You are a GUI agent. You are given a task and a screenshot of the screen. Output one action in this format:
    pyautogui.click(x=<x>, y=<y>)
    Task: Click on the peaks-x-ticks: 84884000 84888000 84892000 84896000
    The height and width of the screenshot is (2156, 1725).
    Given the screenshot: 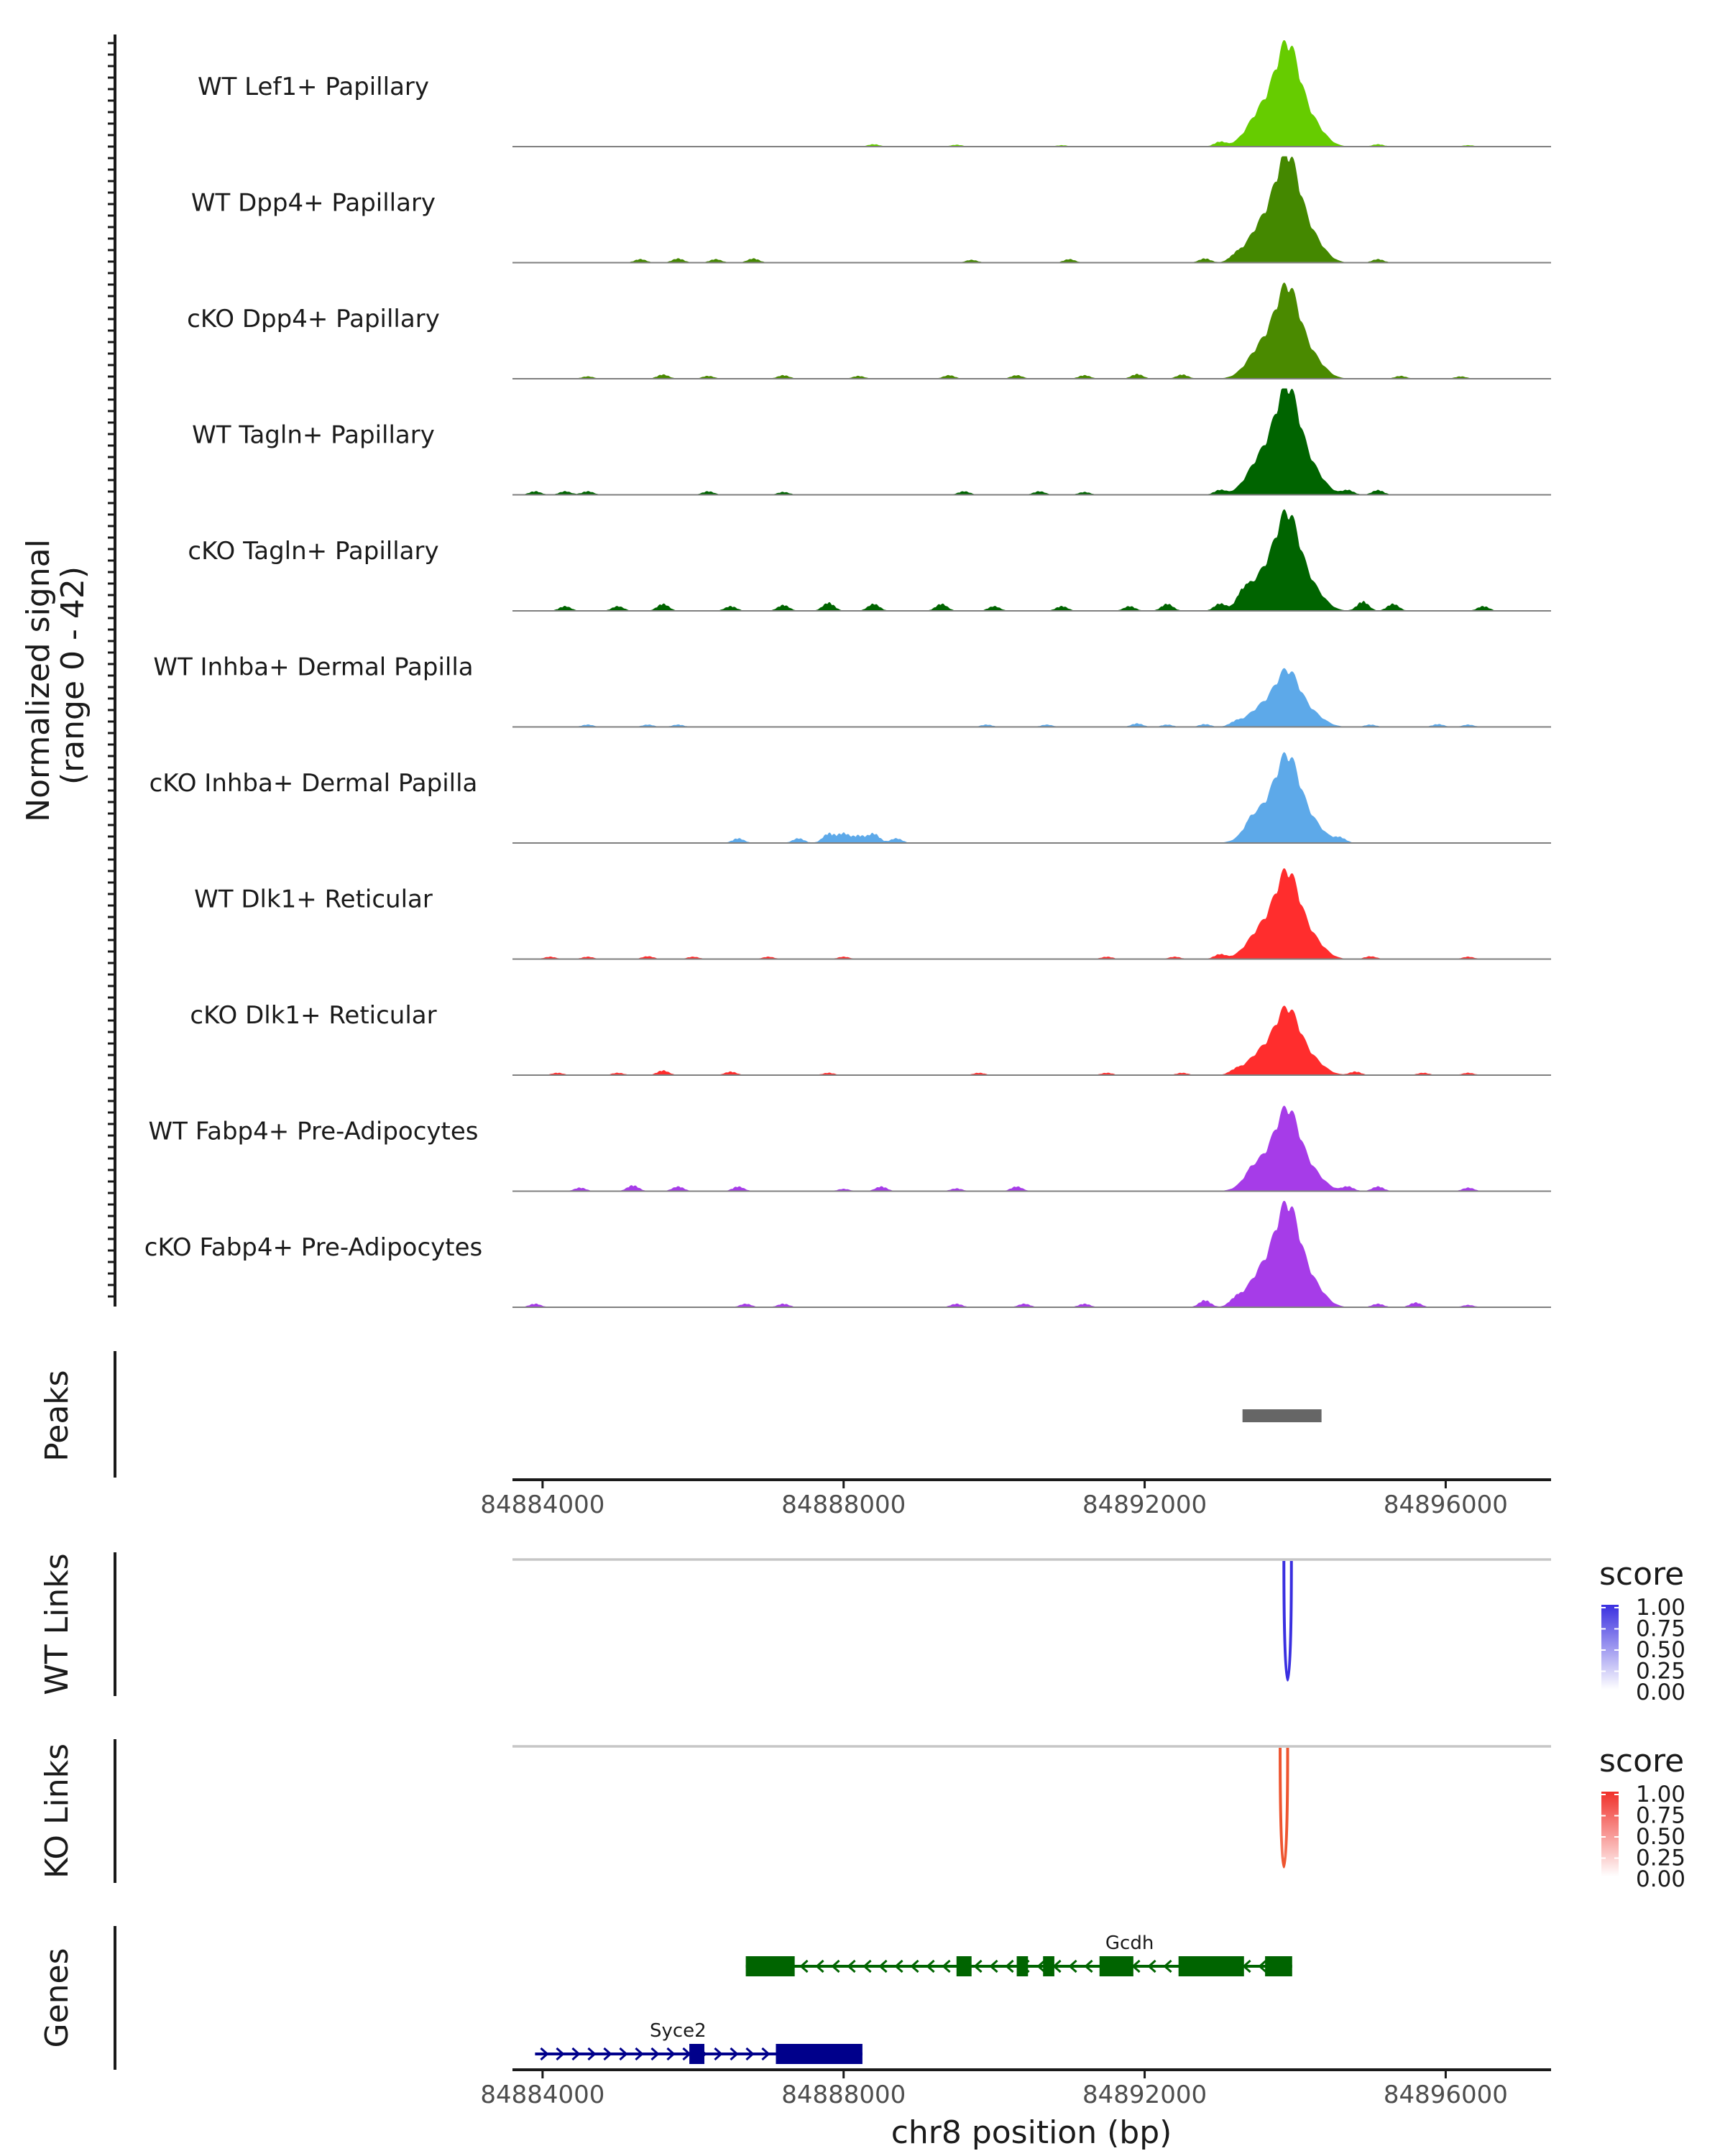 What is the action you would take?
    pyautogui.click(x=994, y=1499)
    